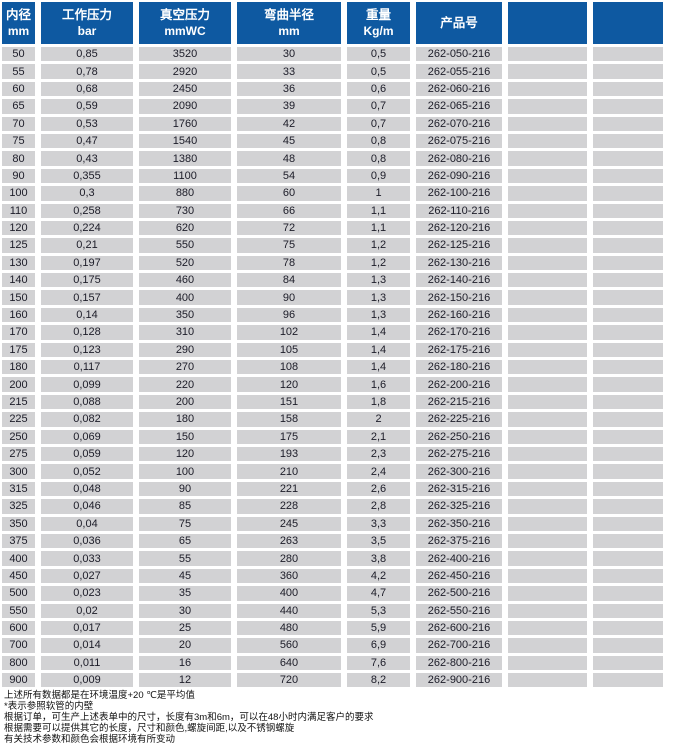 The height and width of the screenshot is (748, 676). What do you see at coordinates (18, 645) in the screenshot?
I see `table-cell: 700` at bounding box center [18, 645].